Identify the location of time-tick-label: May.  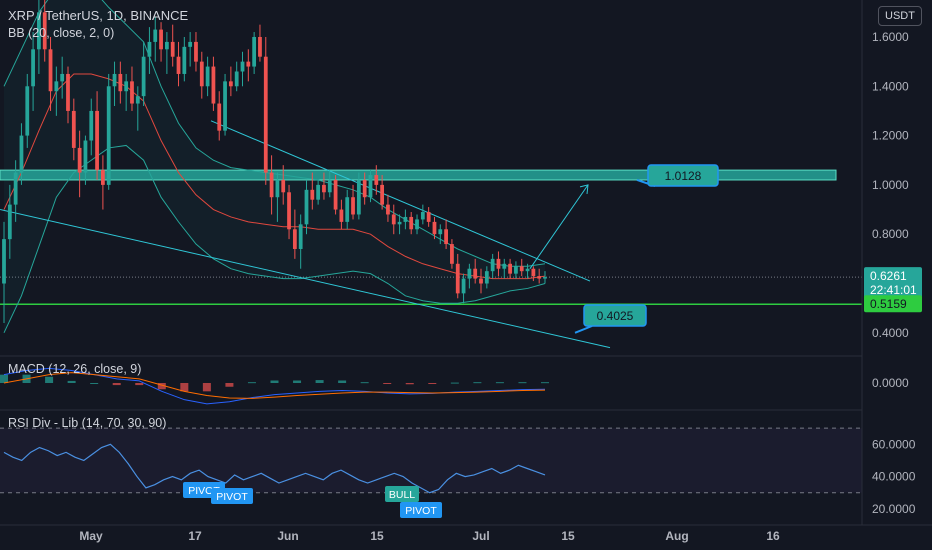
(91, 536).